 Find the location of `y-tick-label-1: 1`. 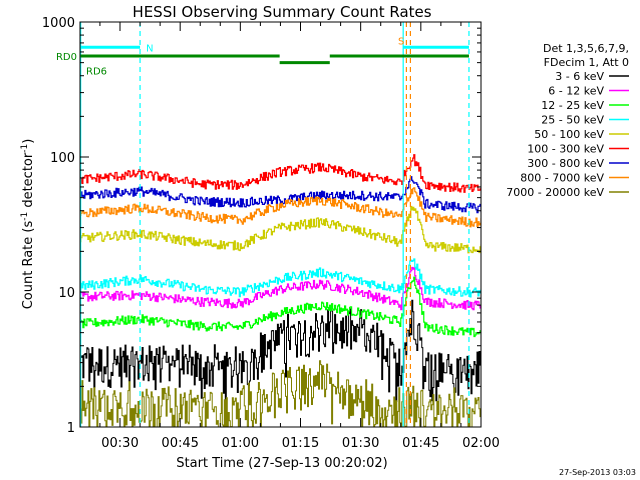

y-tick-label-1: 1 is located at coordinates (71, 428).